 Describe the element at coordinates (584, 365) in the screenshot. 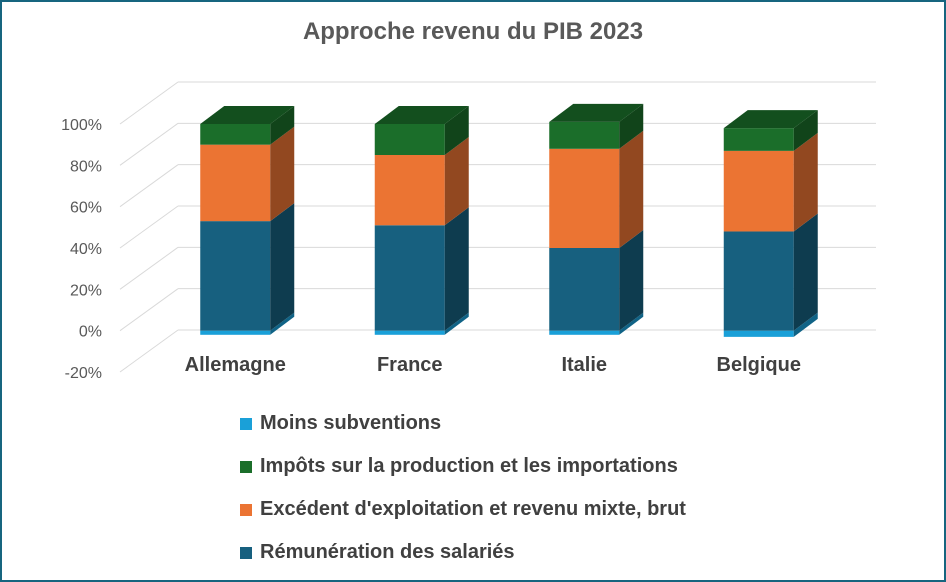

I see `x-tick-label: Italie` at that location.